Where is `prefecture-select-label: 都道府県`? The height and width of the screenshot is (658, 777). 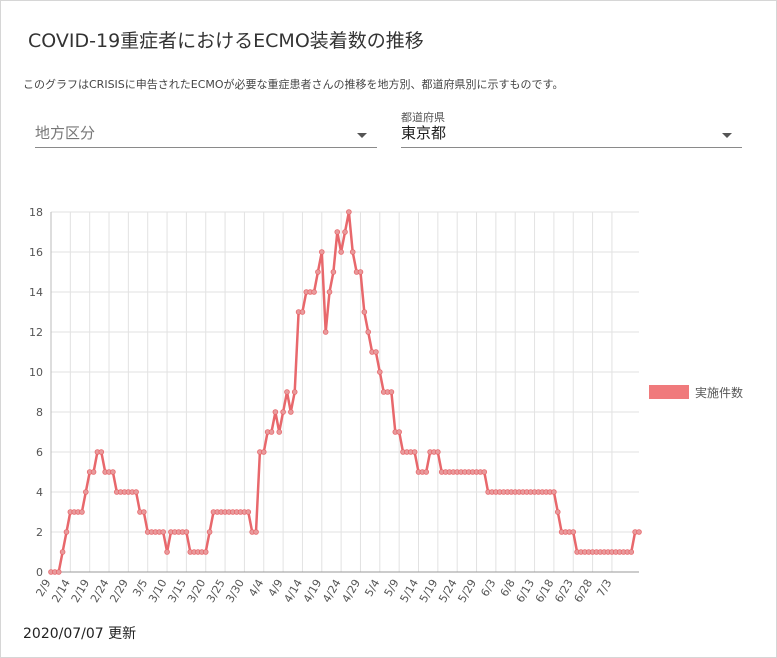 prefecture-select-label: 都道府県 is located at coordinates (423, 117).